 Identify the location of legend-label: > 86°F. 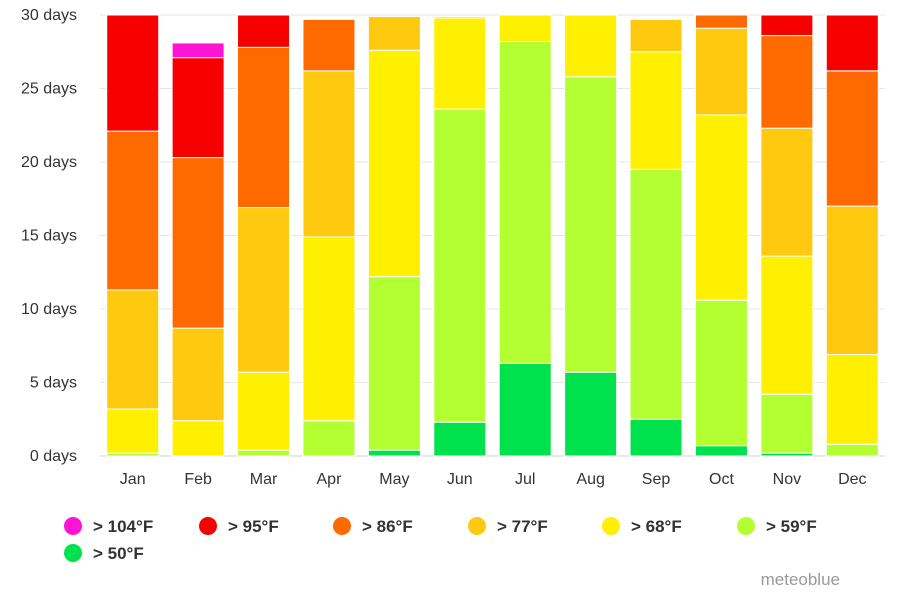
(387, 526).